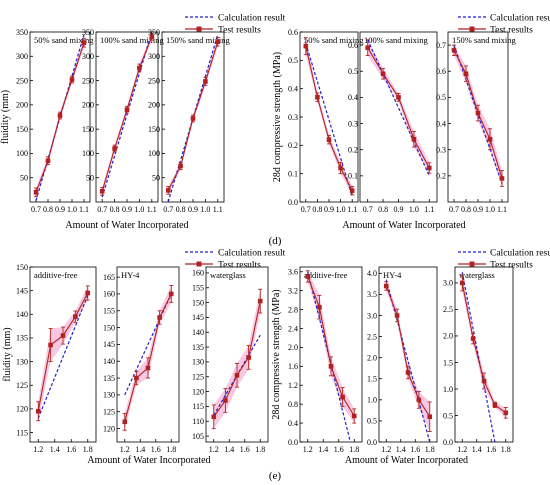 The image size is (550, 485). Describe the element at coordinates (477, 275) in the screenshot. I see `panel-title: waterglass` at that location.